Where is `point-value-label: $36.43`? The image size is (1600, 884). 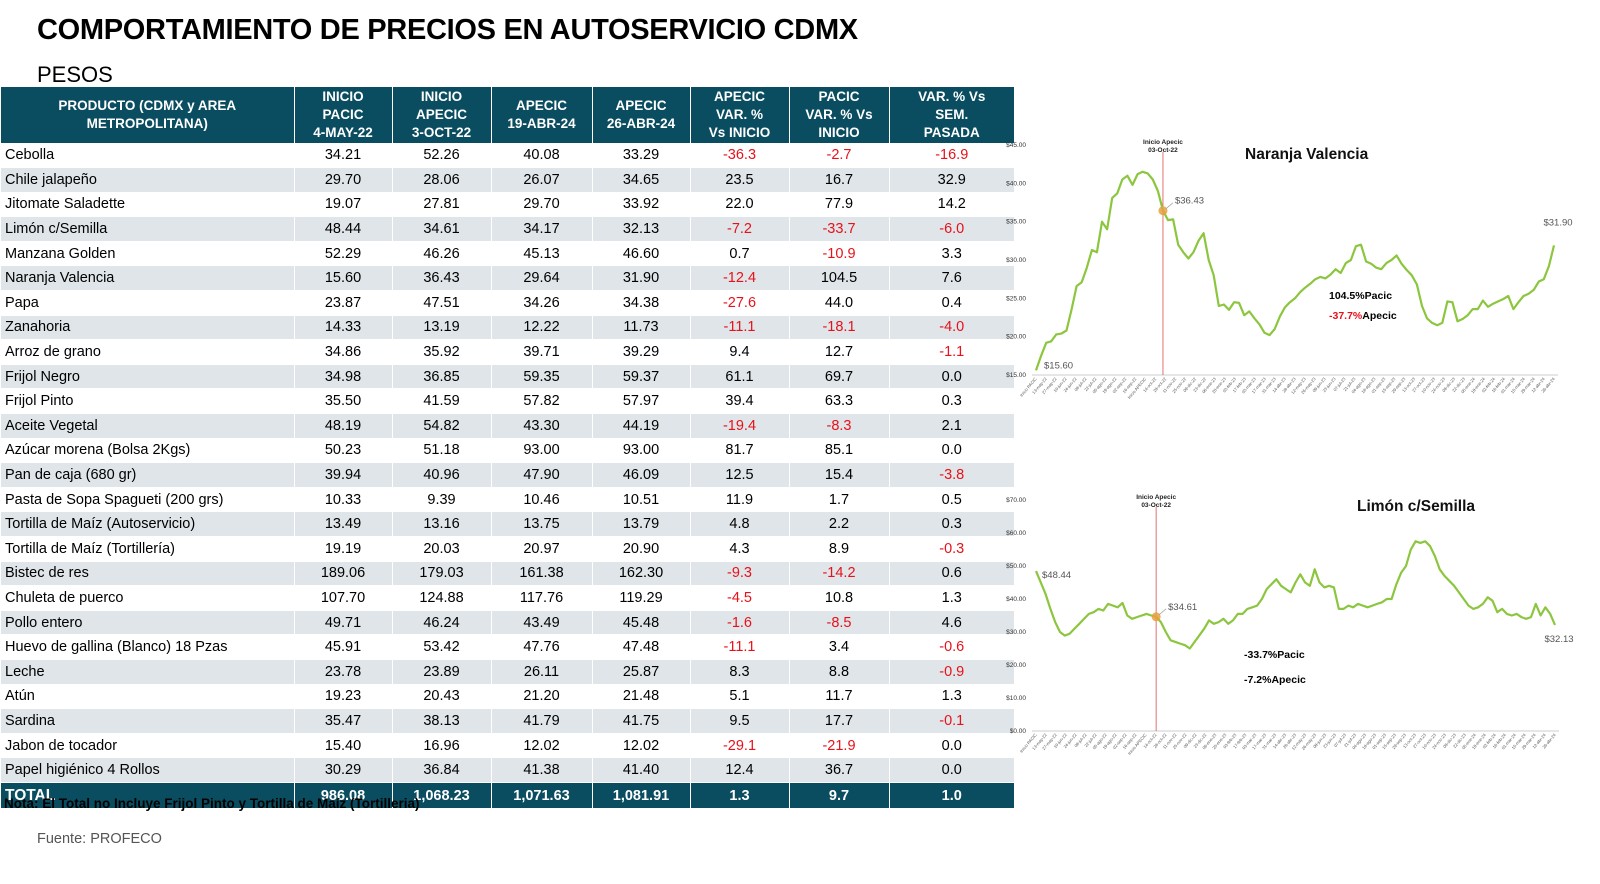
point-value-label: $36.43 is located at coordinates (1189, 201).